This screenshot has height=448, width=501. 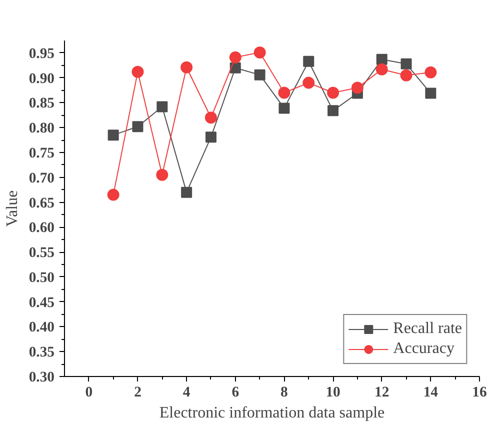 What do you see at coordinates (236, 392) in the screenshot?
I see `x-tick-label: 6` at bounding box center [236, 392].